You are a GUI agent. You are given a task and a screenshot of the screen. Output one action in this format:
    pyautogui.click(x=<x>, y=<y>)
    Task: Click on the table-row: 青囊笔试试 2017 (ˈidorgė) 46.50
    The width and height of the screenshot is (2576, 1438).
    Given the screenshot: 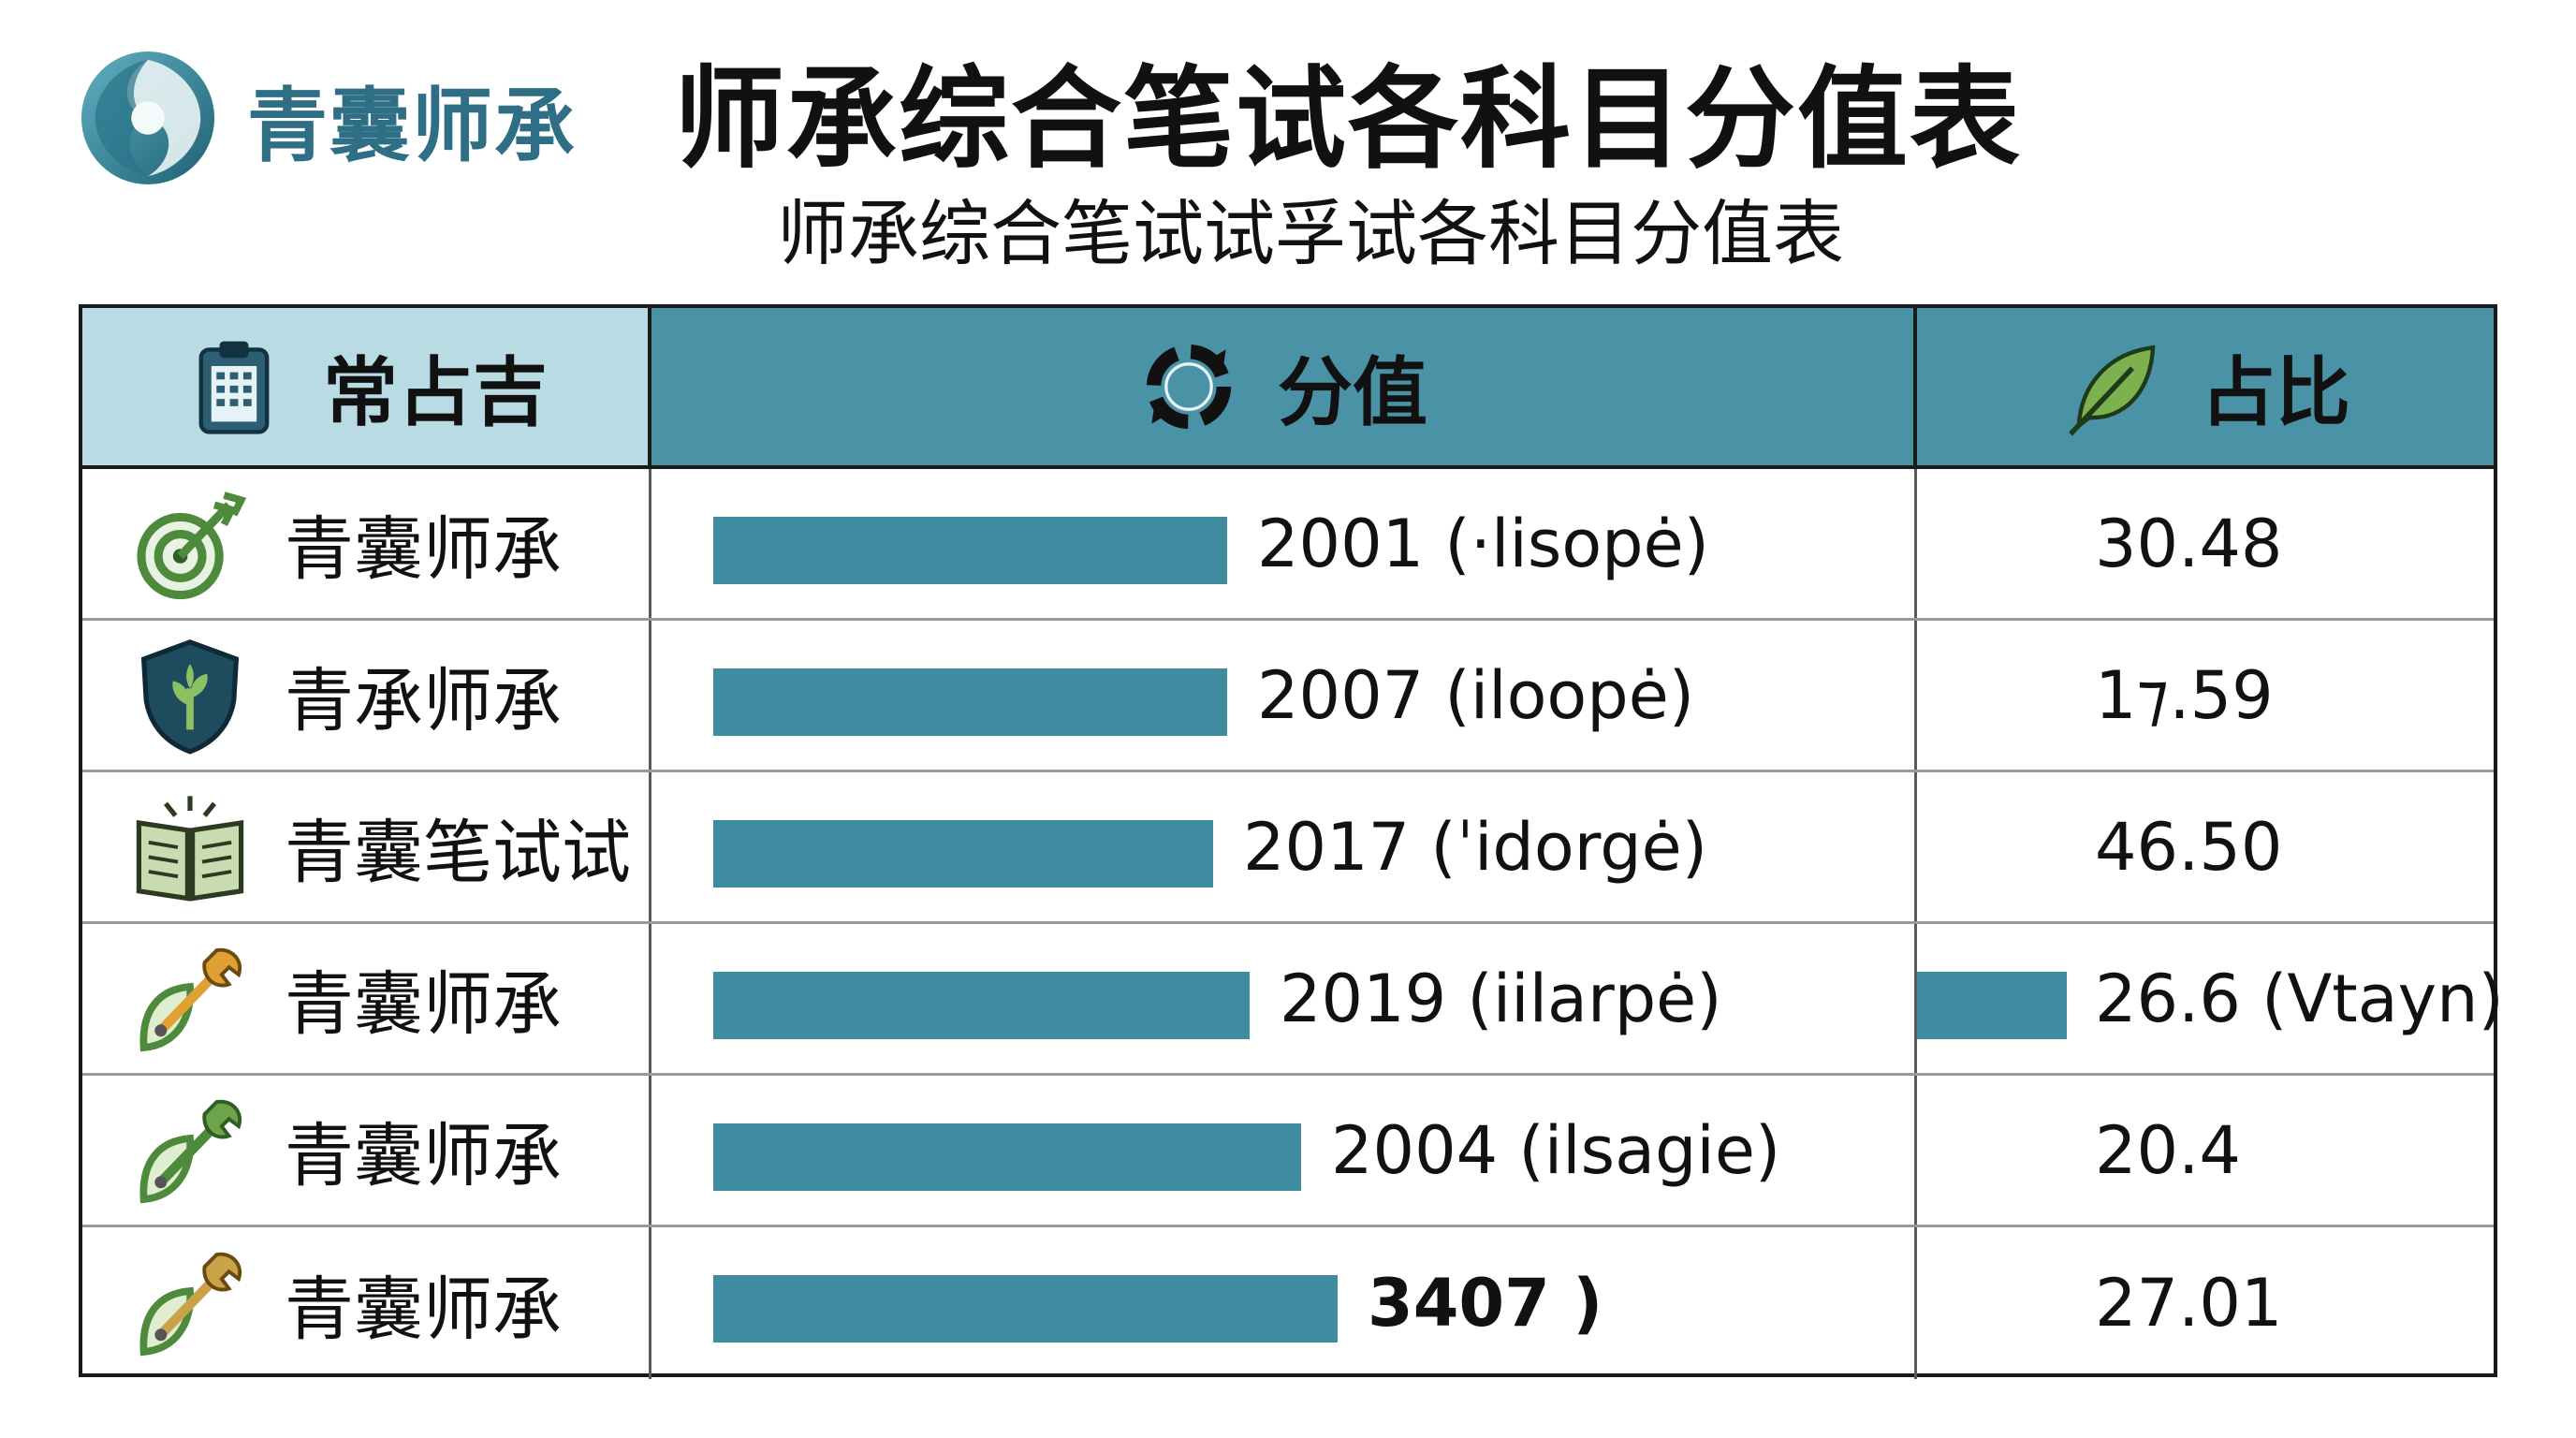 What is the action you would take?
    pyautogui.click(x=1288, y=848)
    